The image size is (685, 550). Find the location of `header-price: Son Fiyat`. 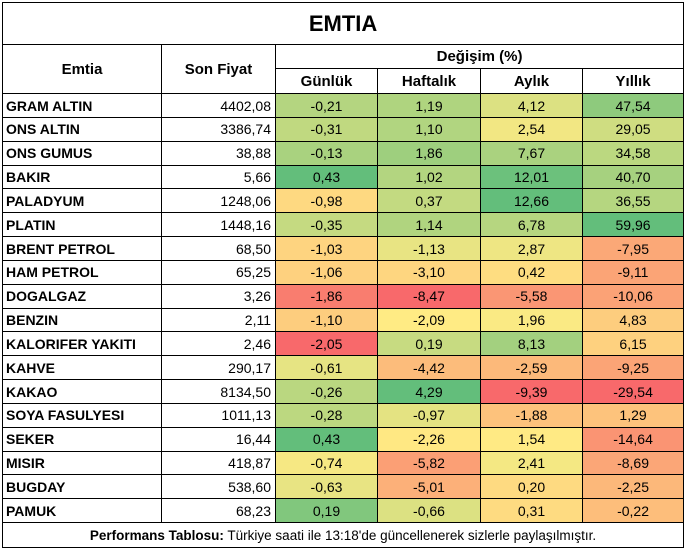

header-price: Son Fiyat is located at coordinates (218, 69).